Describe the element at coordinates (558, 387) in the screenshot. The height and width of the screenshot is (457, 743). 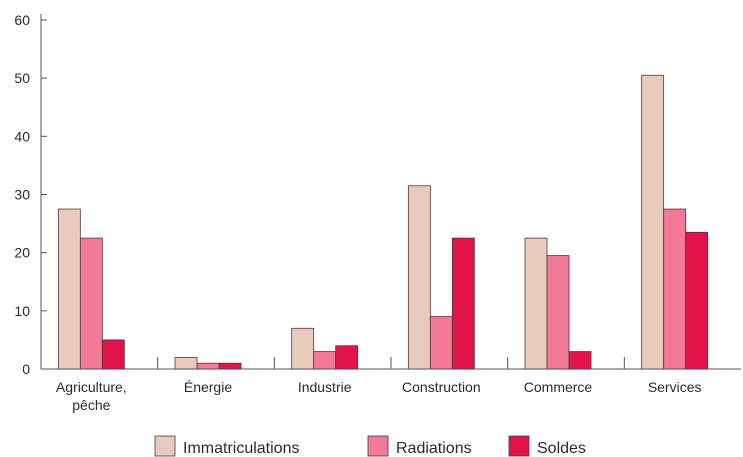
I see `x-category-label: Commerce` at that location.